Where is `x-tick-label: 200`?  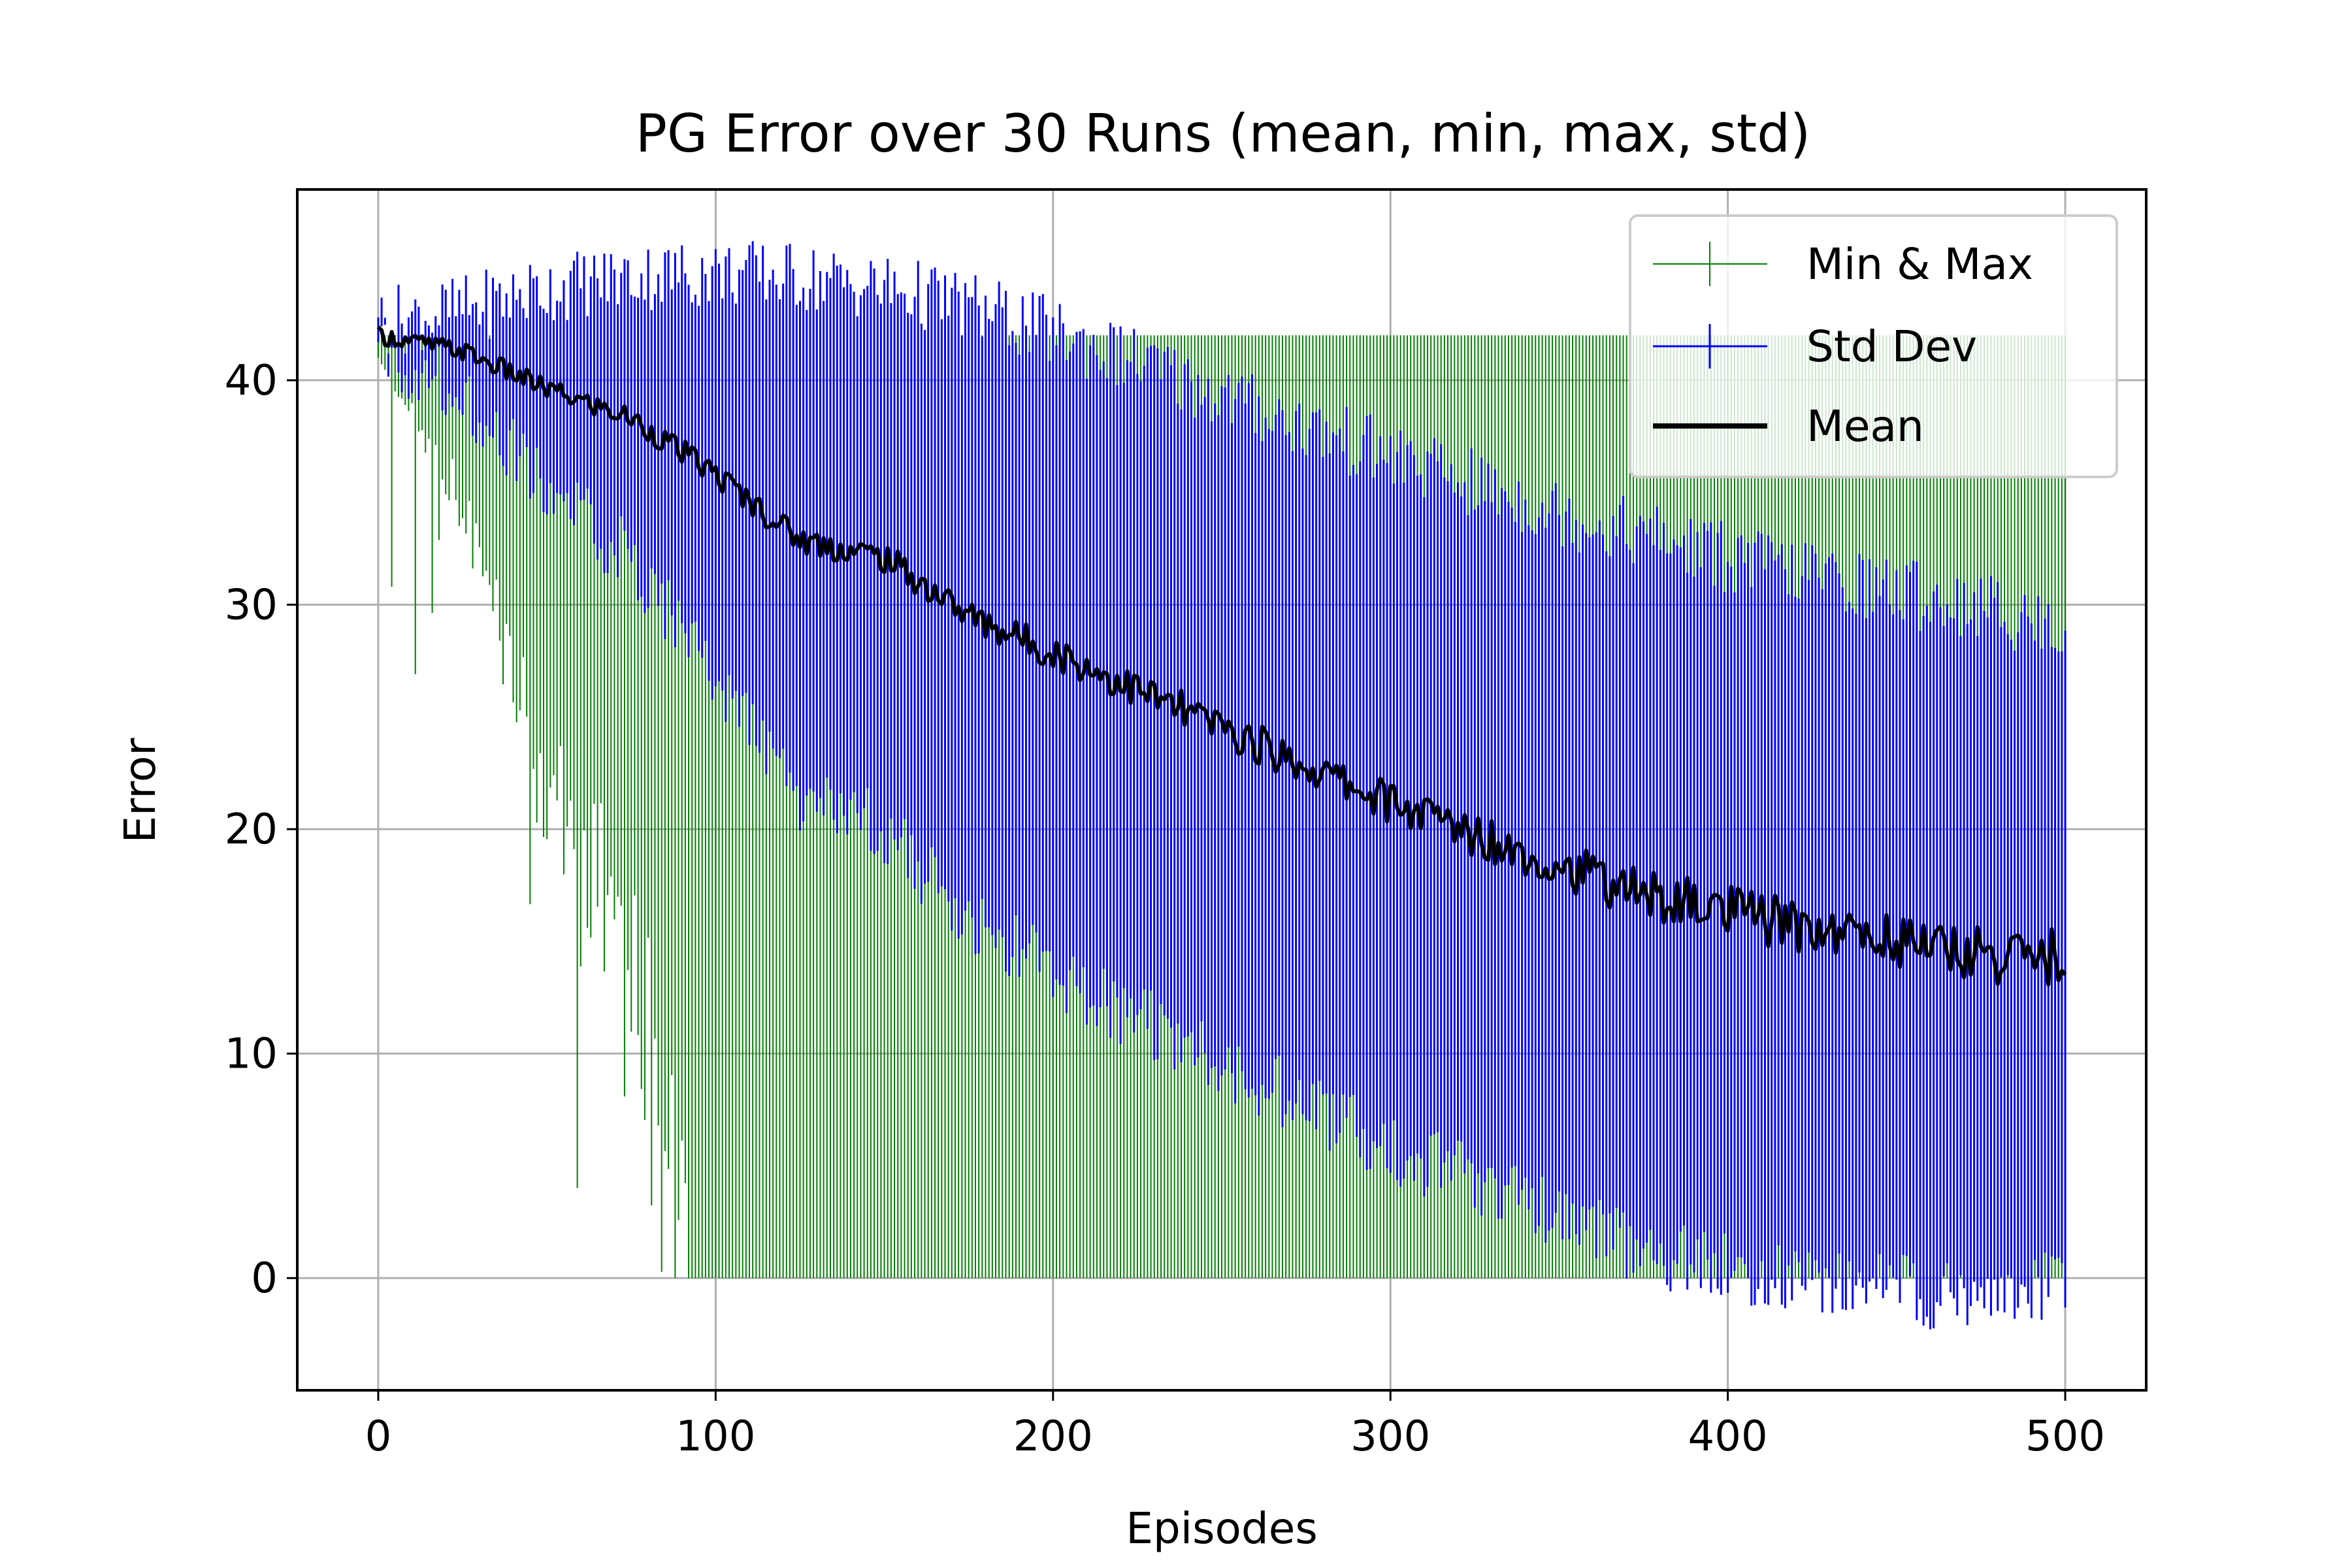 x-tick-label: 200 is located at coordinates (1053, 1437).